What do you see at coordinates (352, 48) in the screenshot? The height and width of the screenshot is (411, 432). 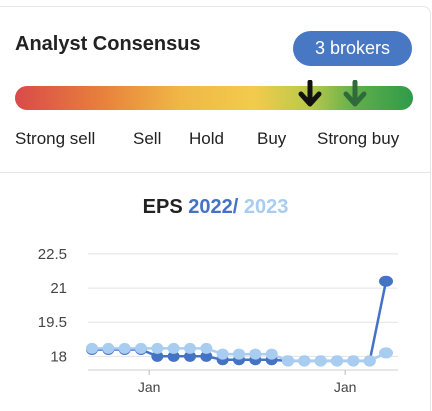 I see `brokers-count-button: 3 brokers` at bounding box center [352, 48].